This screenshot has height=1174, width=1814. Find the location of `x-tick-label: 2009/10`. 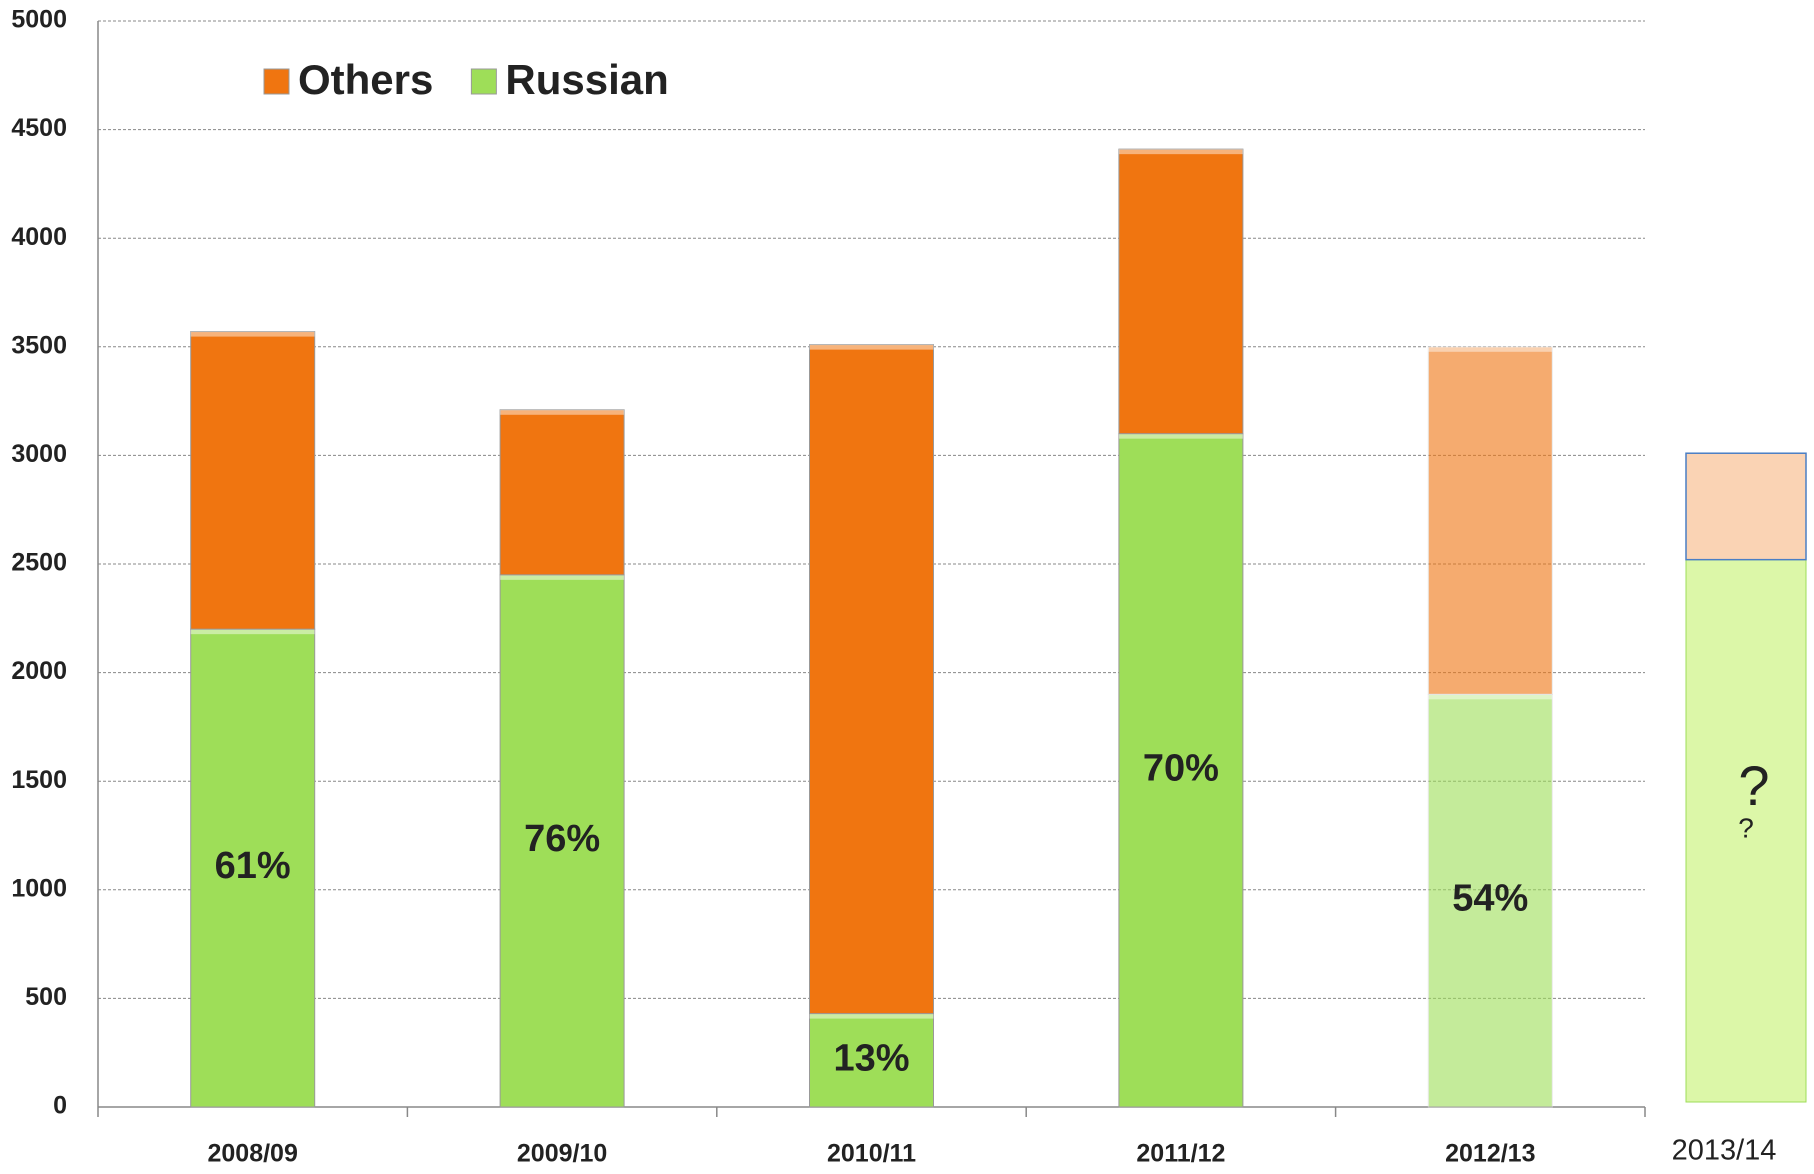

x-tick-label: 2009/10 is located at coordinates (562, 1154).